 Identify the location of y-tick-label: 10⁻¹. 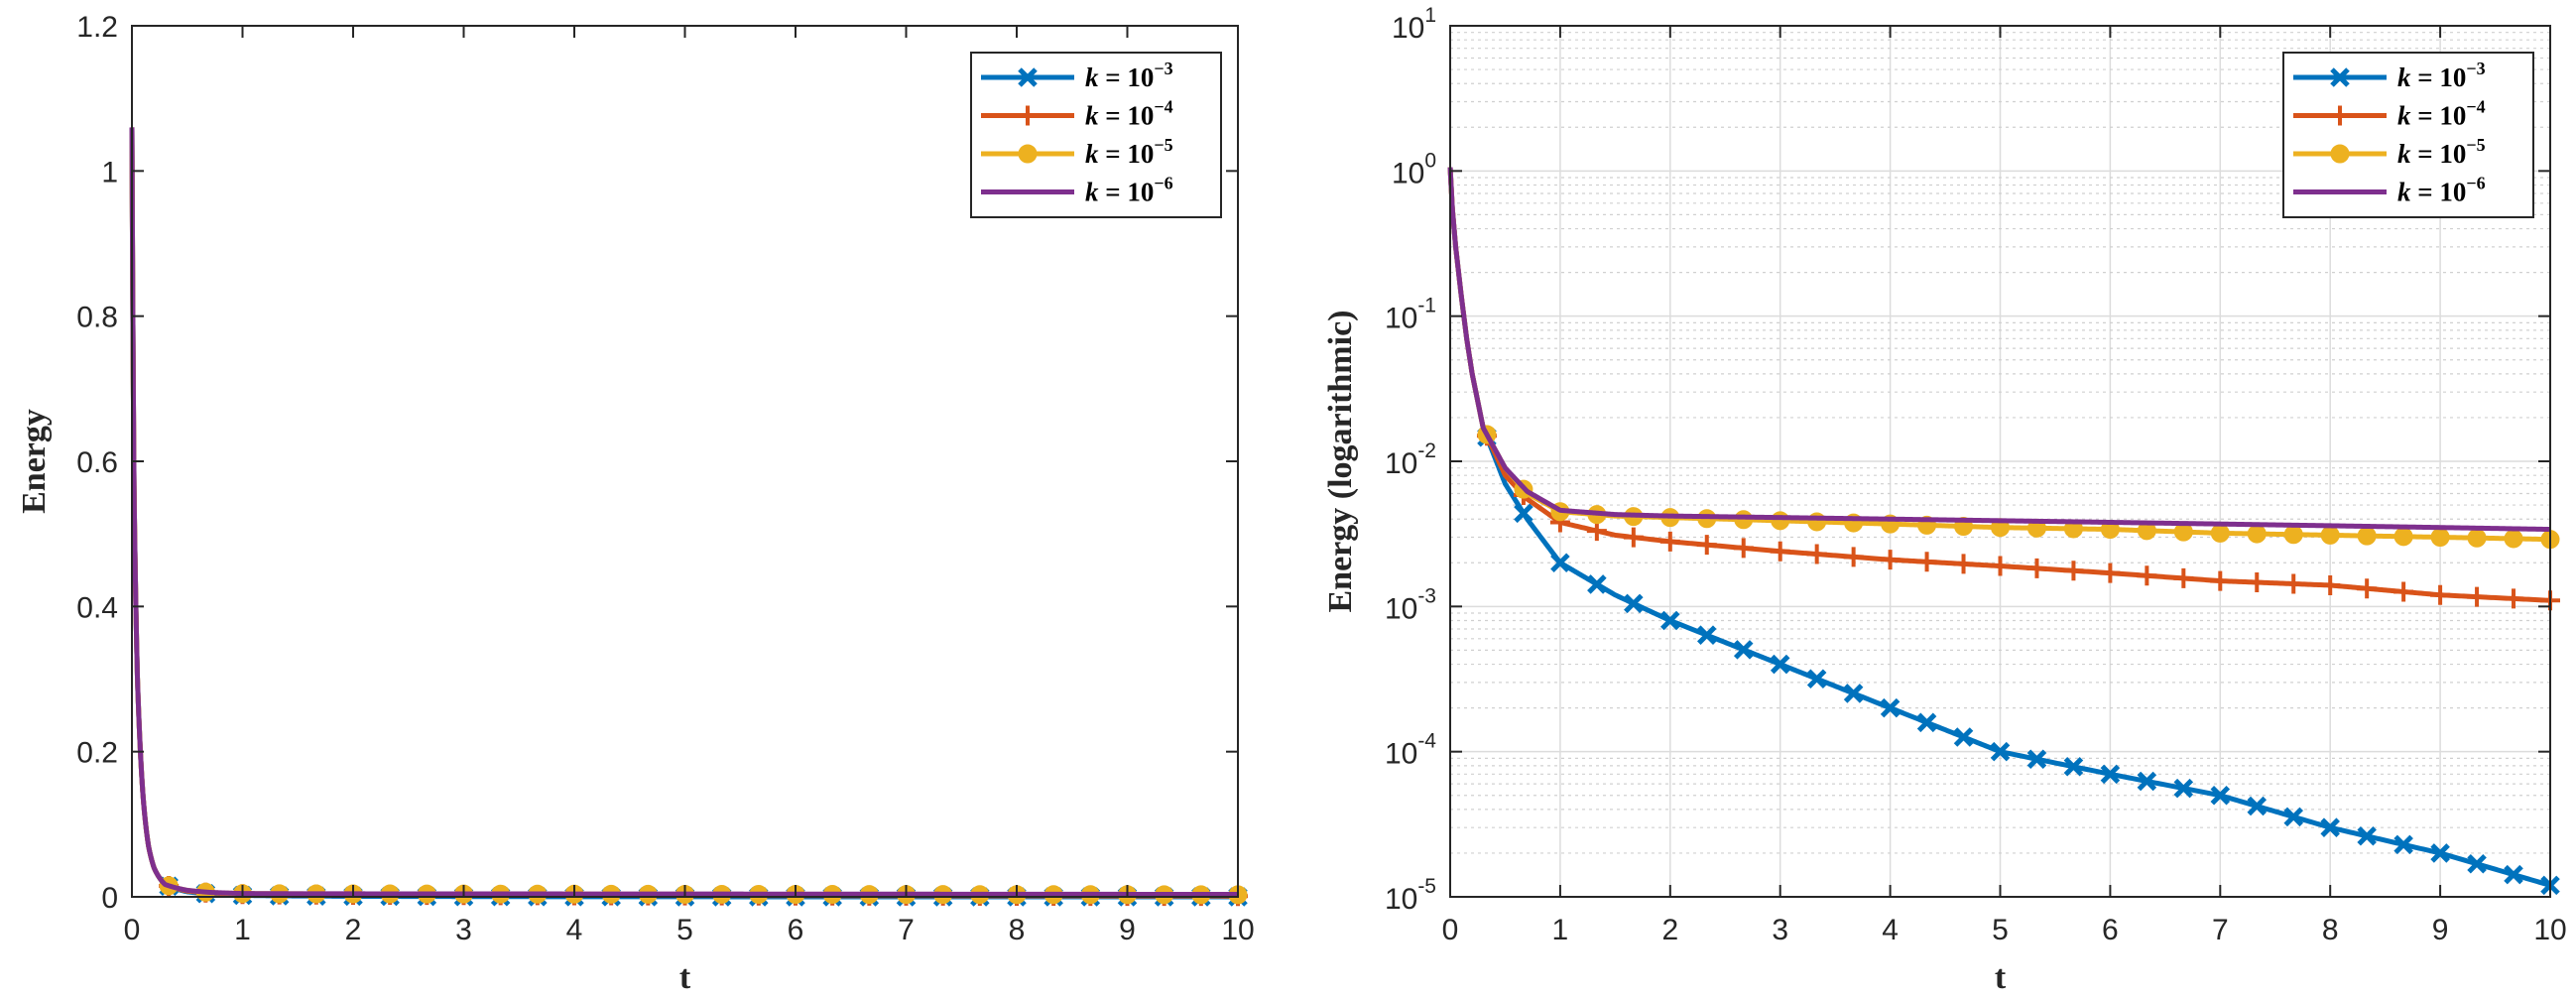
(1410, 315).